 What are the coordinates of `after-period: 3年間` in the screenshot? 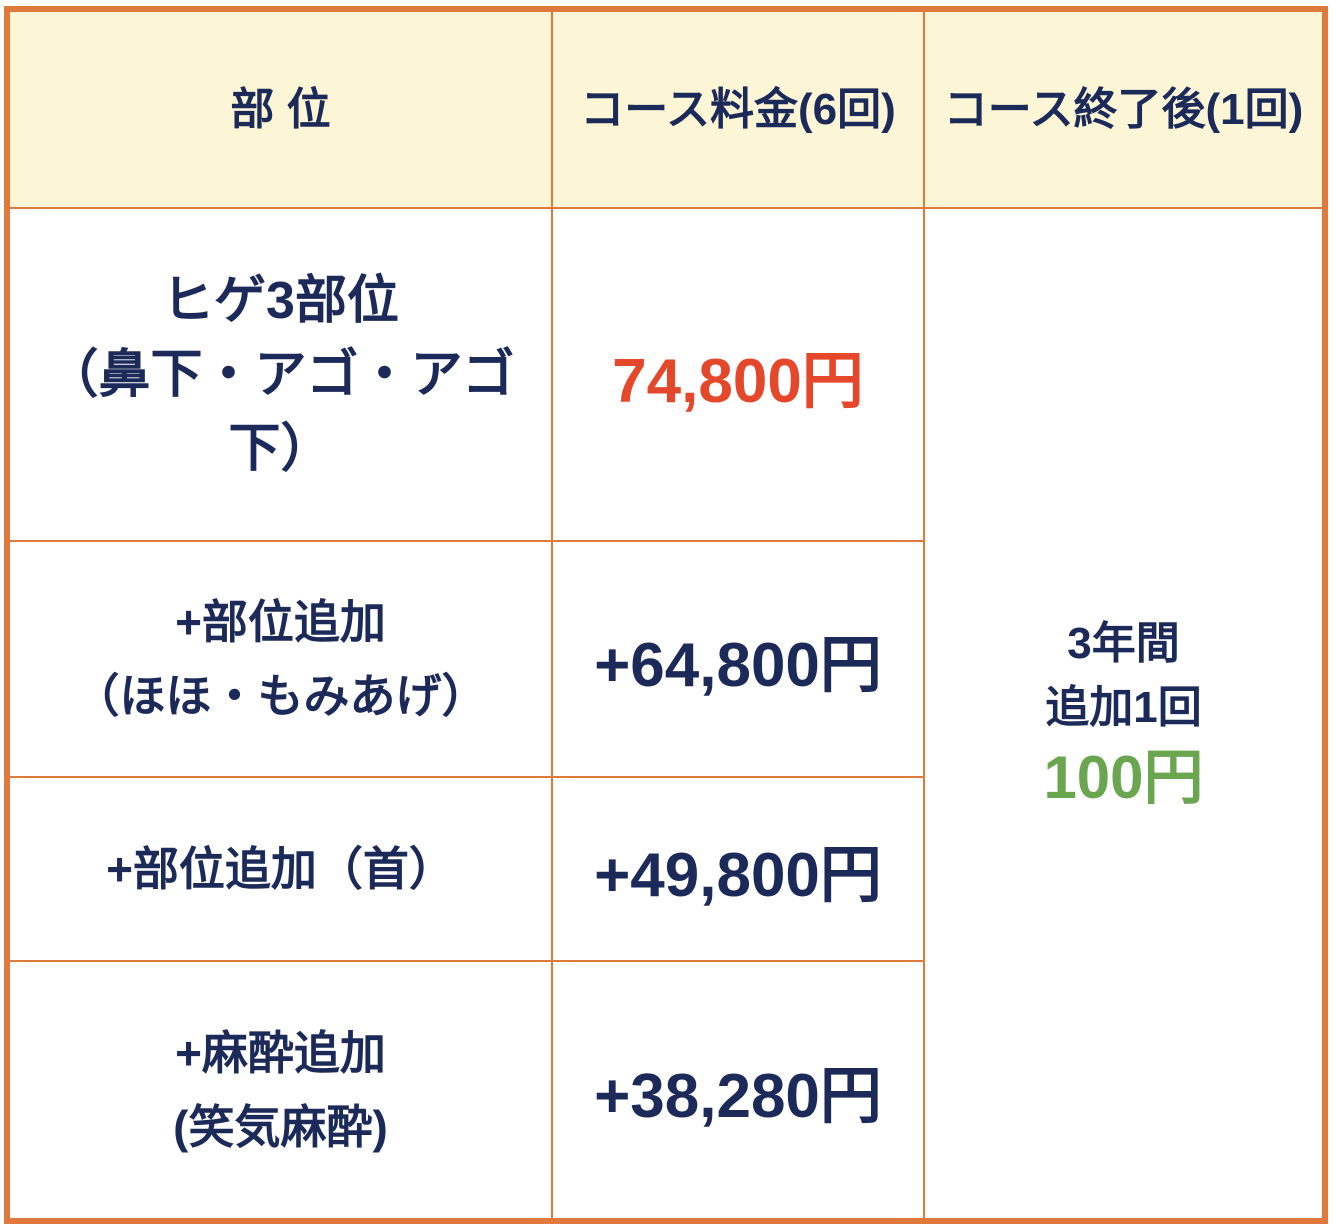 It's located at (1123, 643).